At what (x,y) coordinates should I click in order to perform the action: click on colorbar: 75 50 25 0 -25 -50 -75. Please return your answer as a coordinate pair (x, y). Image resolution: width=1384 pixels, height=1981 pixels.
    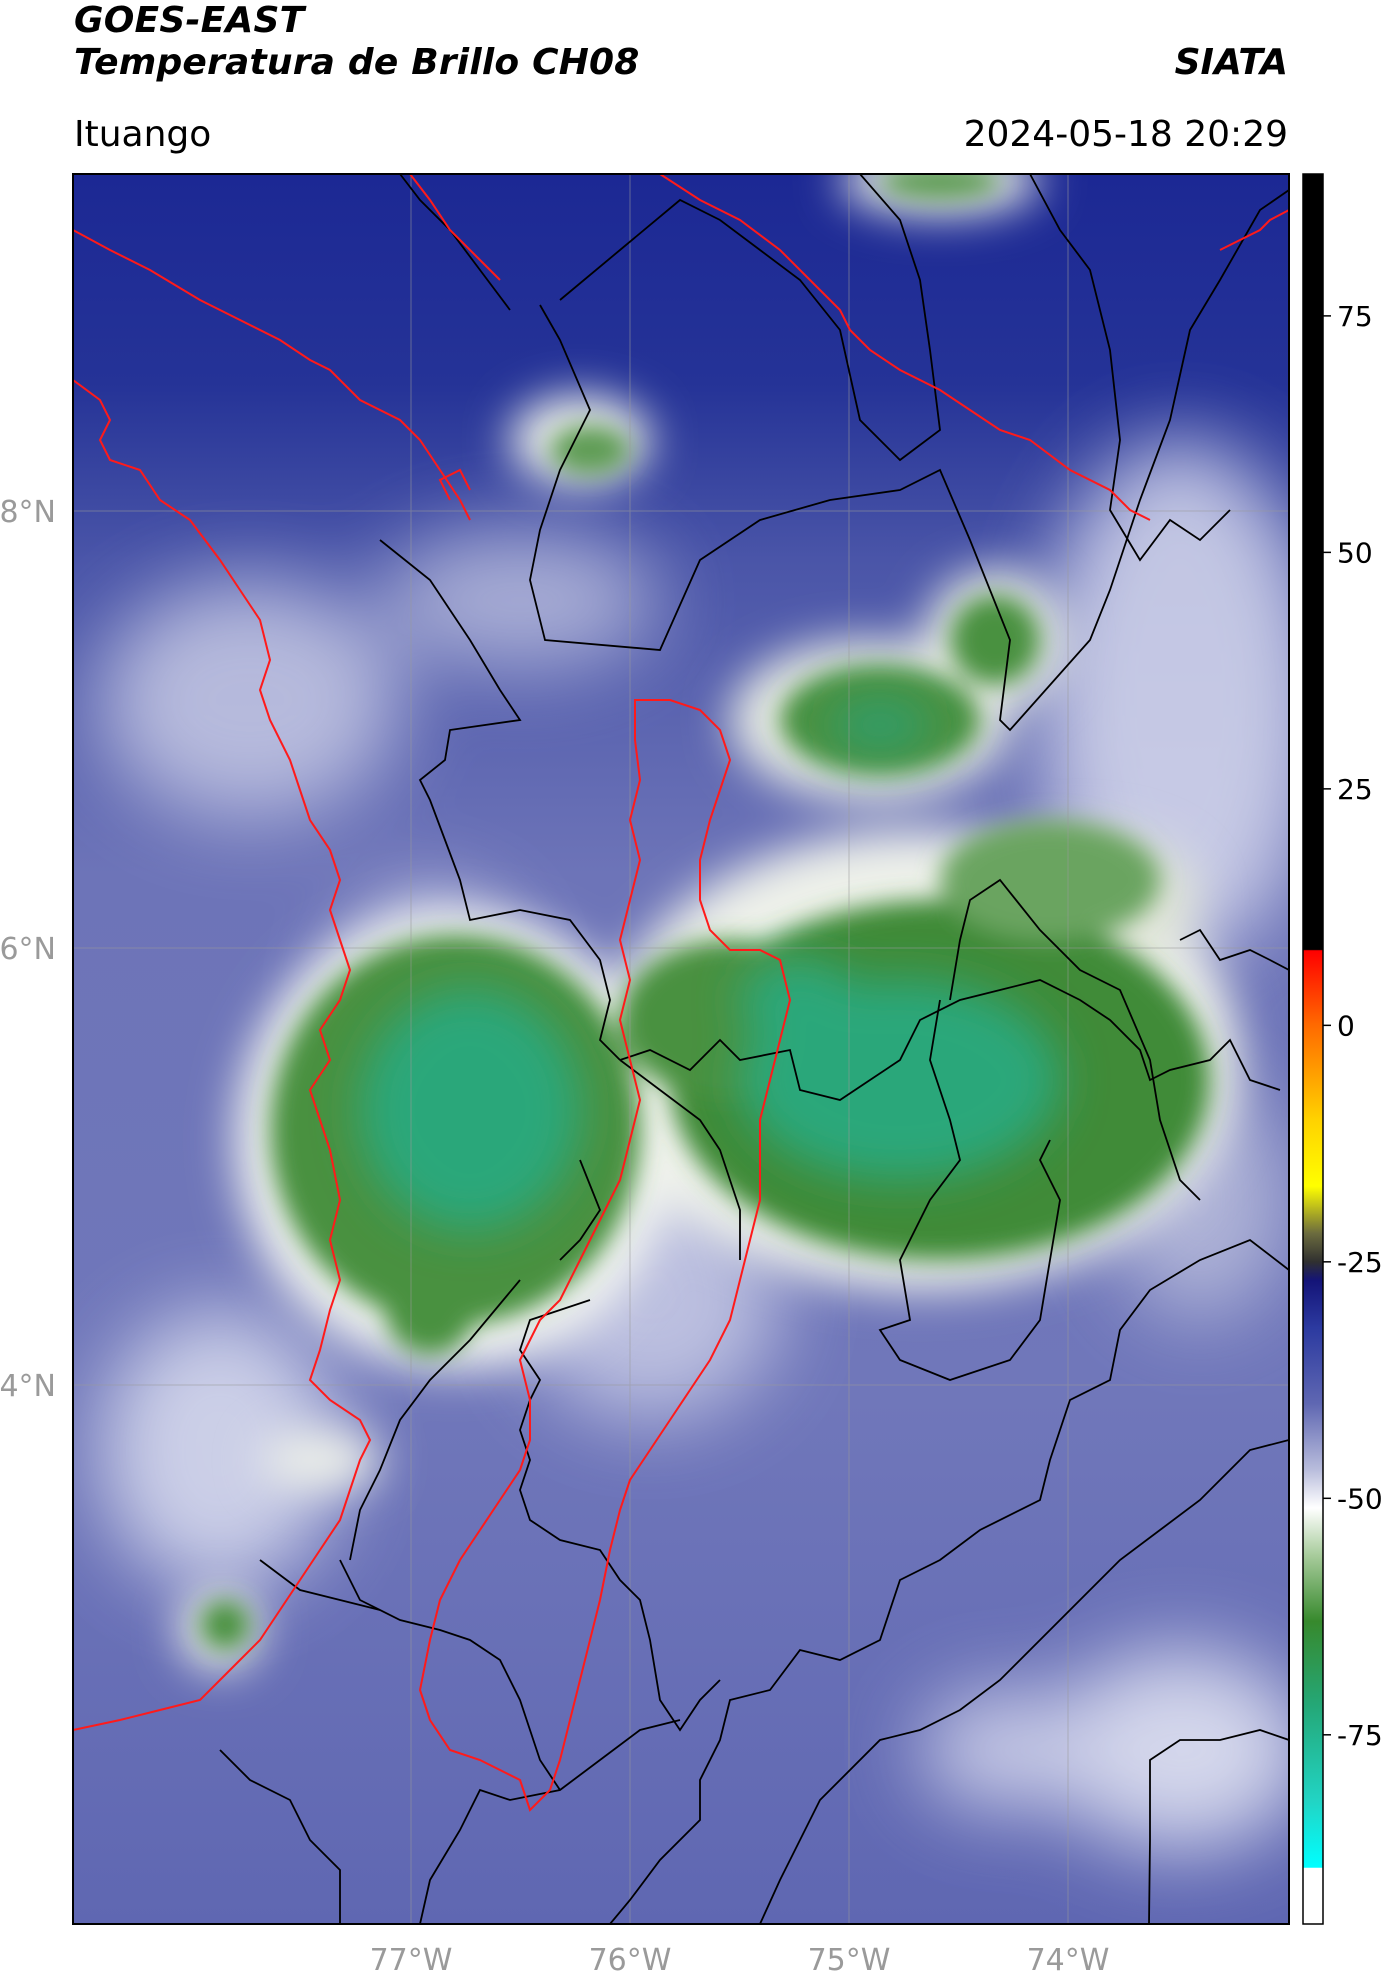
    Looking at the image, I should click on (1342, 1049).